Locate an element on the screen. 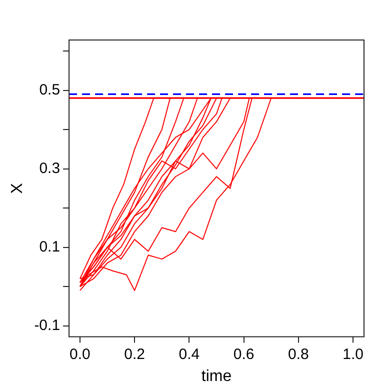 The width and height of the screenshot is (390, 390). x-axis-title: time is located at coordinates (216, 376).